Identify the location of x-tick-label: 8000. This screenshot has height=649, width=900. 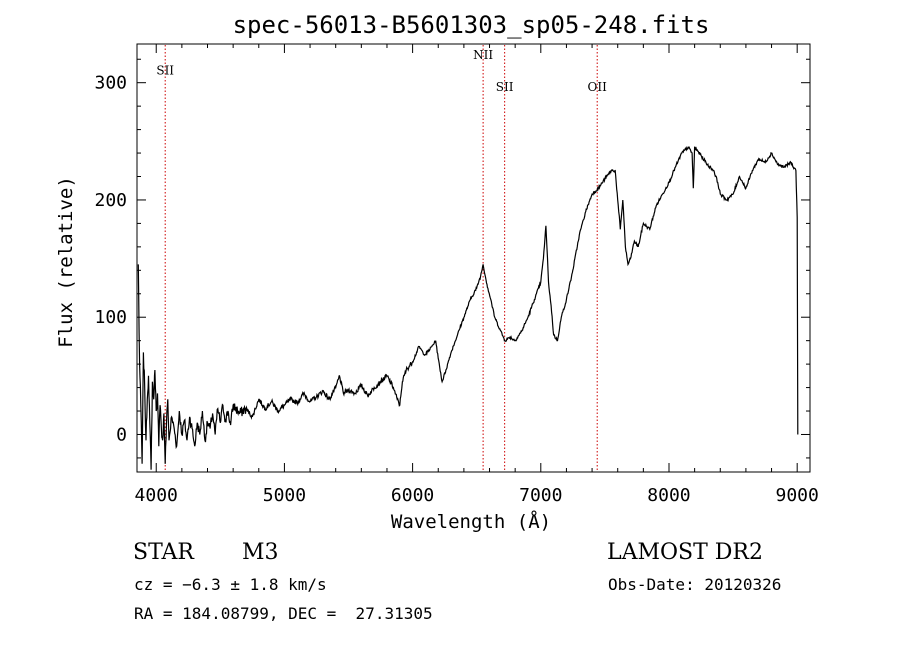
(668, 495).